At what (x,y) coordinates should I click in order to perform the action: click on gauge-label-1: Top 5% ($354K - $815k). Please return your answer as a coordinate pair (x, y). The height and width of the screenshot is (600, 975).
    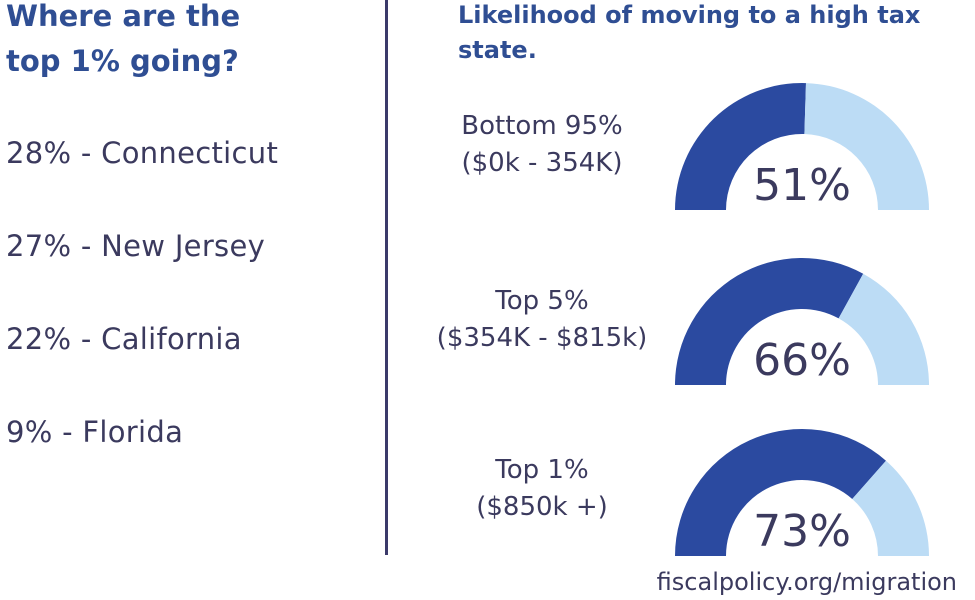
    Looking at the image, I should click on (542, 320).